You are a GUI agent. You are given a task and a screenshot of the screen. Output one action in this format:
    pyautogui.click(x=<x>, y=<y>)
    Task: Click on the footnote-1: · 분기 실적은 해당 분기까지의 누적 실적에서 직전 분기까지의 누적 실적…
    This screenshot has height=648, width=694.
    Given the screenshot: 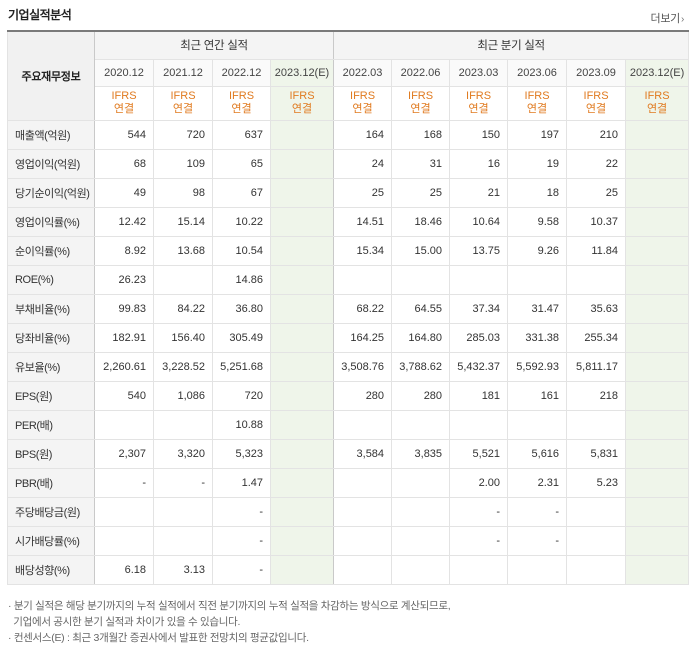 What is the action you would take?
    pyautogui.click(x=229, y=606)
    